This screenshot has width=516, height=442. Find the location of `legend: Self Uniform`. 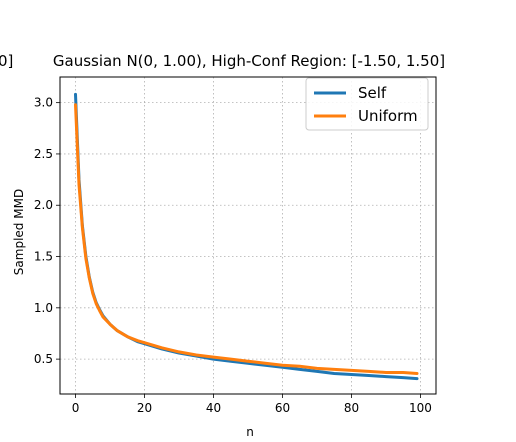

legend: Self Uniform is located at coordinates (367, 104).